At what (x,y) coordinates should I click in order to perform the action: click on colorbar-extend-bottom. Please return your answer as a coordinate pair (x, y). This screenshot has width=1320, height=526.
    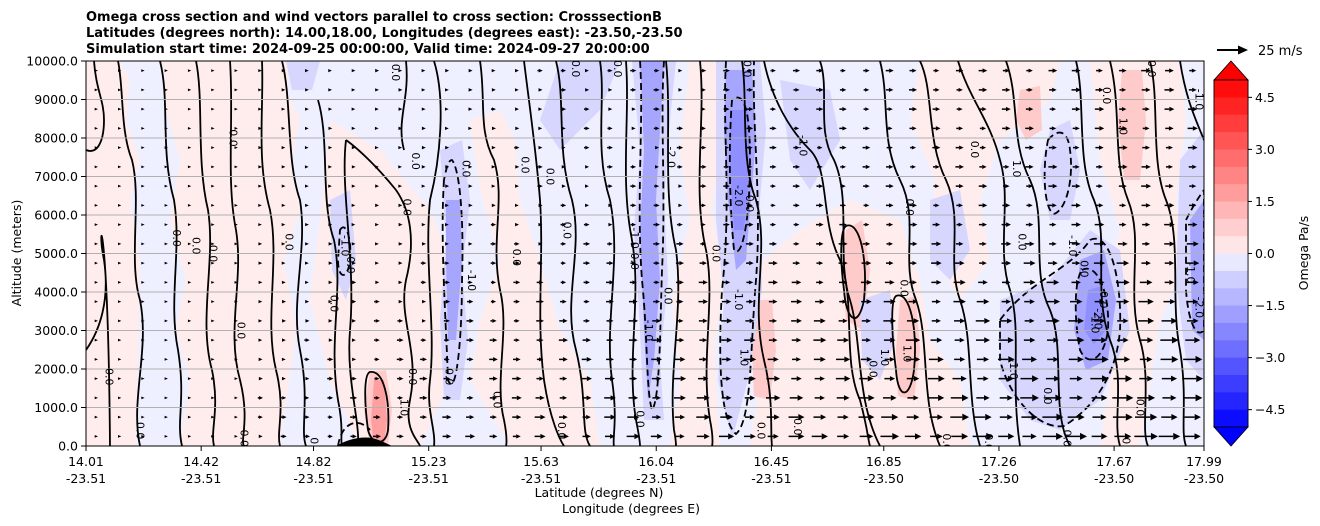
    Looking at the image, I should click on (1231, 436).